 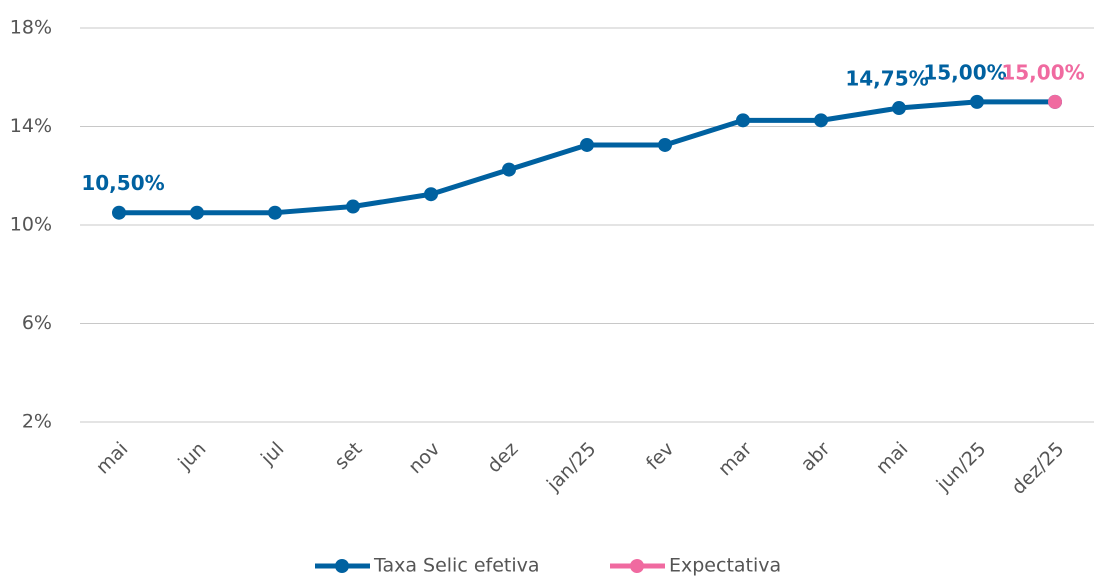 What do you see at coordinates (725, 566) in the screenshot?
I see `legend-label: Expectativa` at bounding box center [725, 566].